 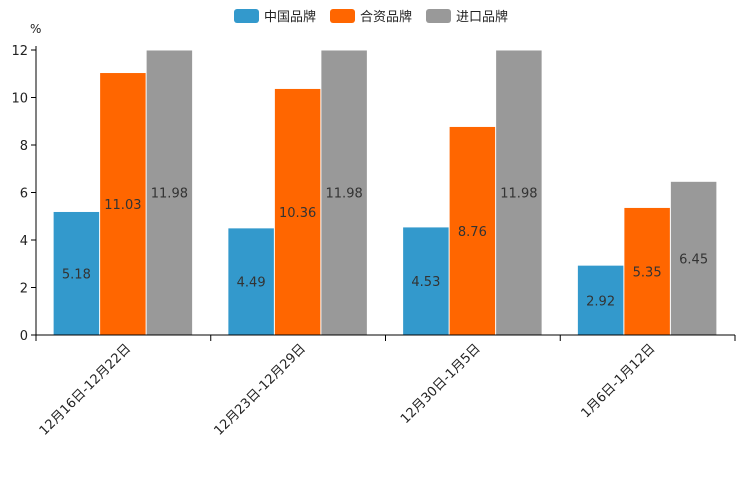 I want to click on bar-value-label: 5.18, so click(x=76, y=274).